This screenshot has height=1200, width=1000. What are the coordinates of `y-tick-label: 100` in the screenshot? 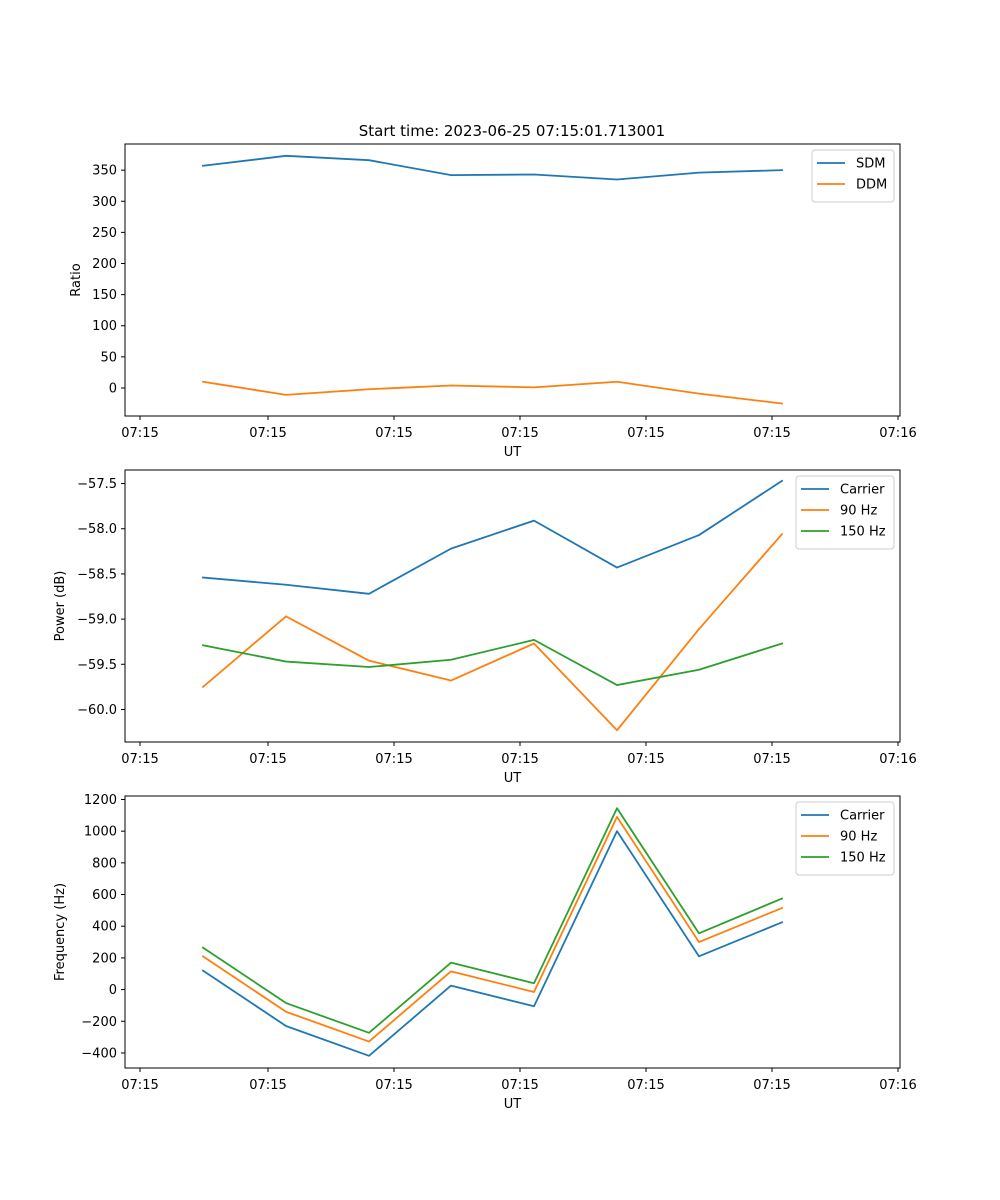 It's located at (104, 326).